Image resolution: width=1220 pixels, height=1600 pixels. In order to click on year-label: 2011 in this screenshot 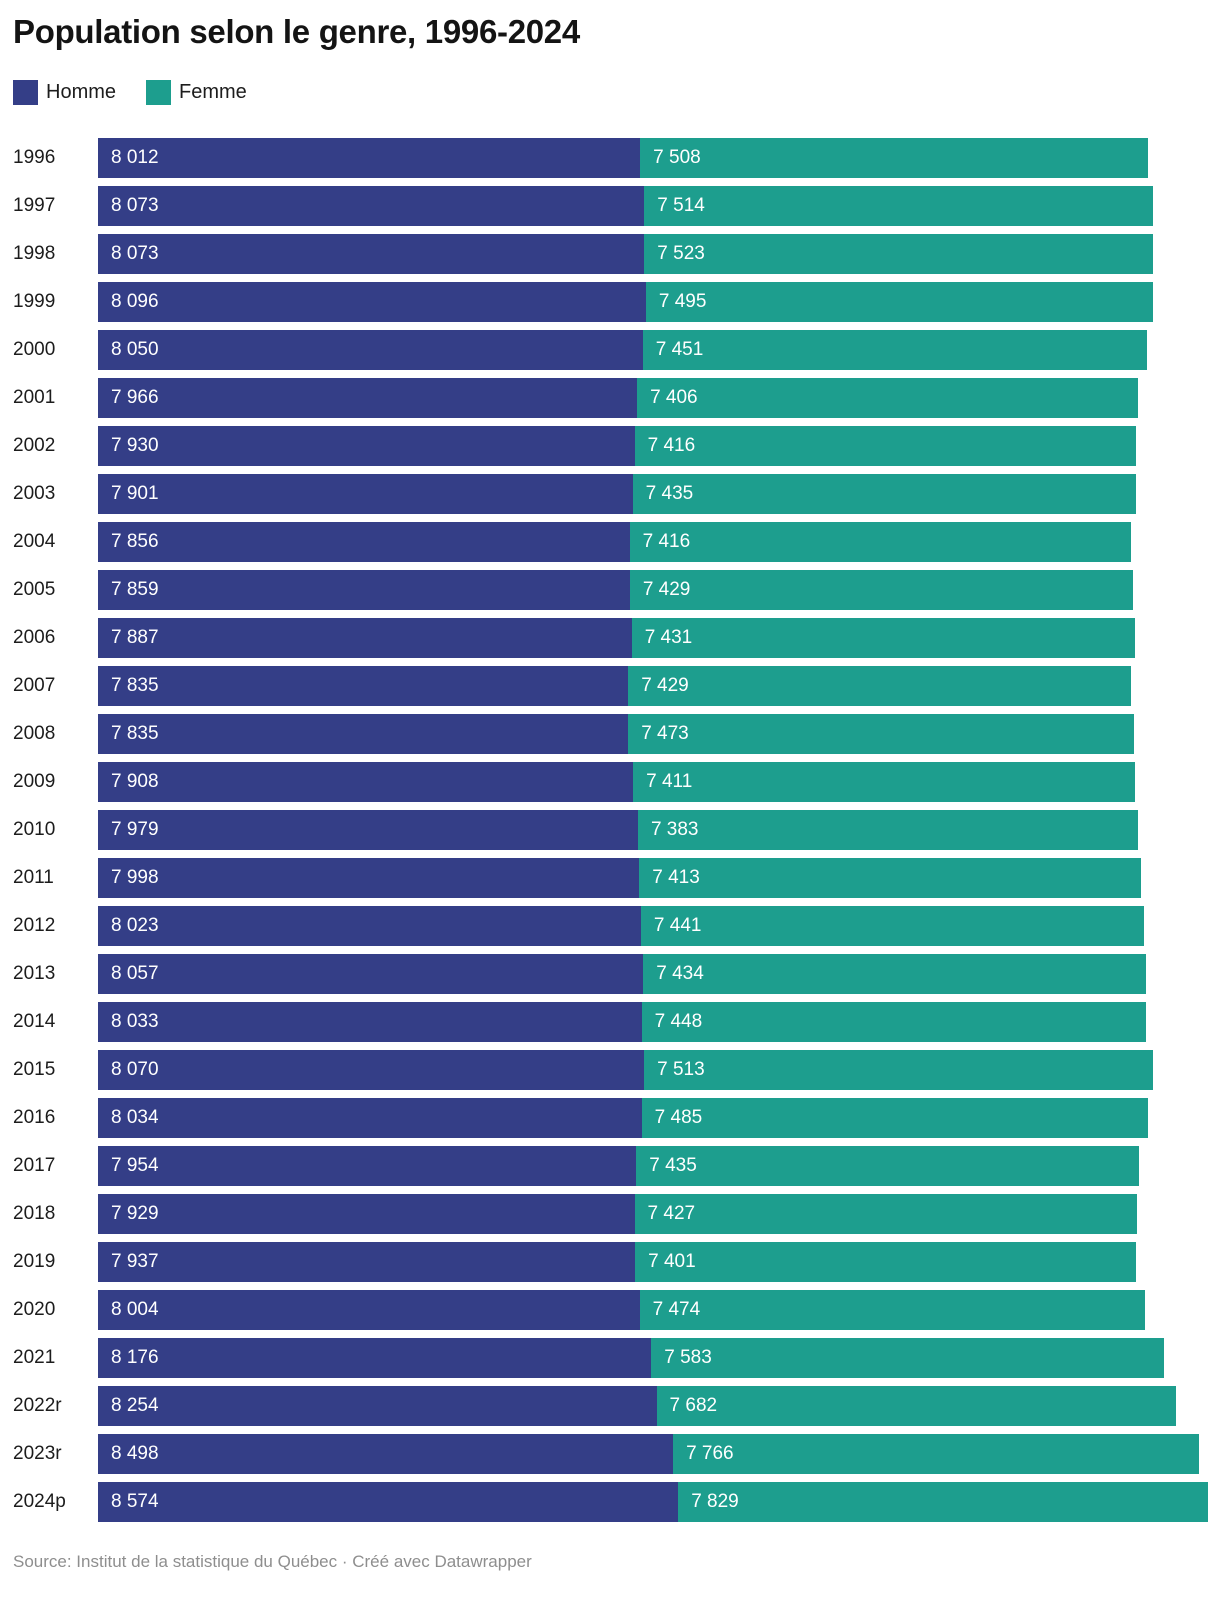, I will do `click(33, 877)`.